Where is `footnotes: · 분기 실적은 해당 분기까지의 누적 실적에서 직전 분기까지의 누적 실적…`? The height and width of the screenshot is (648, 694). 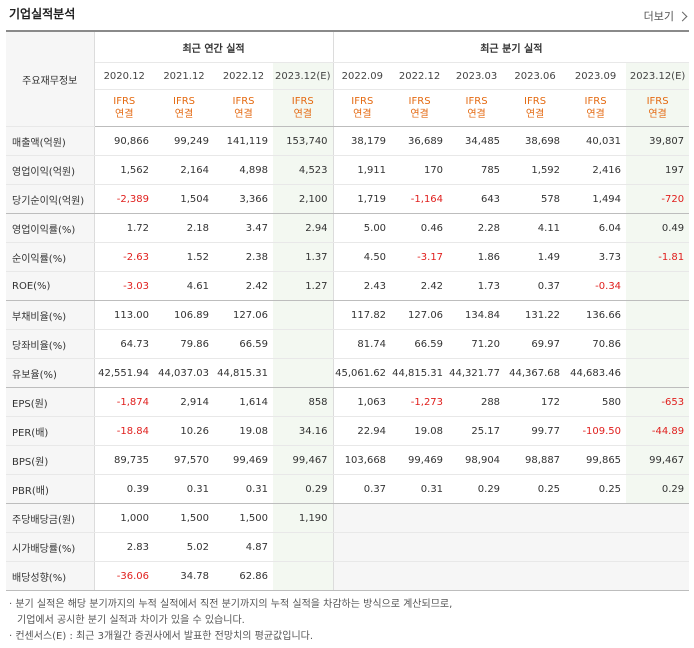
footnotes: · 분기 실적은 해당 분기까지의 누적 실적에서 직전 분기까지의 누적 실적… is located at coordinates (230, 621).